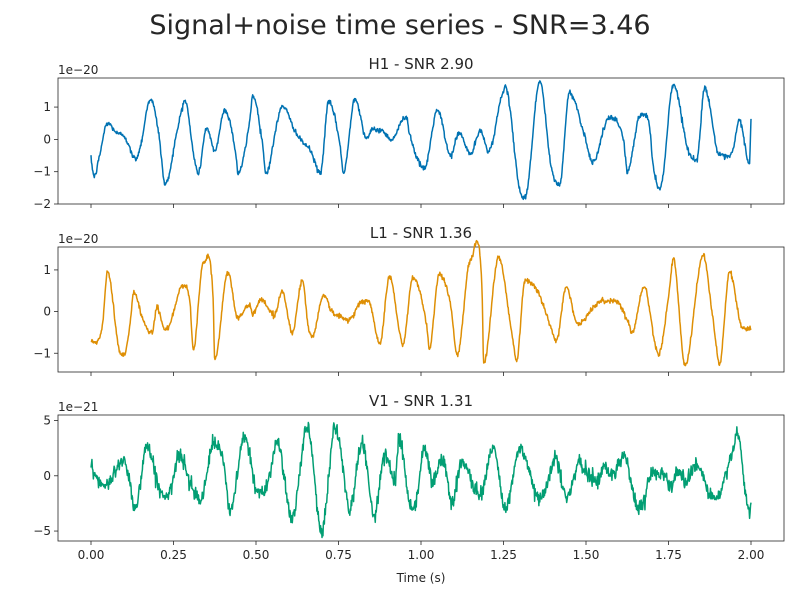  Describe the element at coordinates (78, 407) in the screenshot. I see `y-offset-label-v1: 1e−21` at that location.